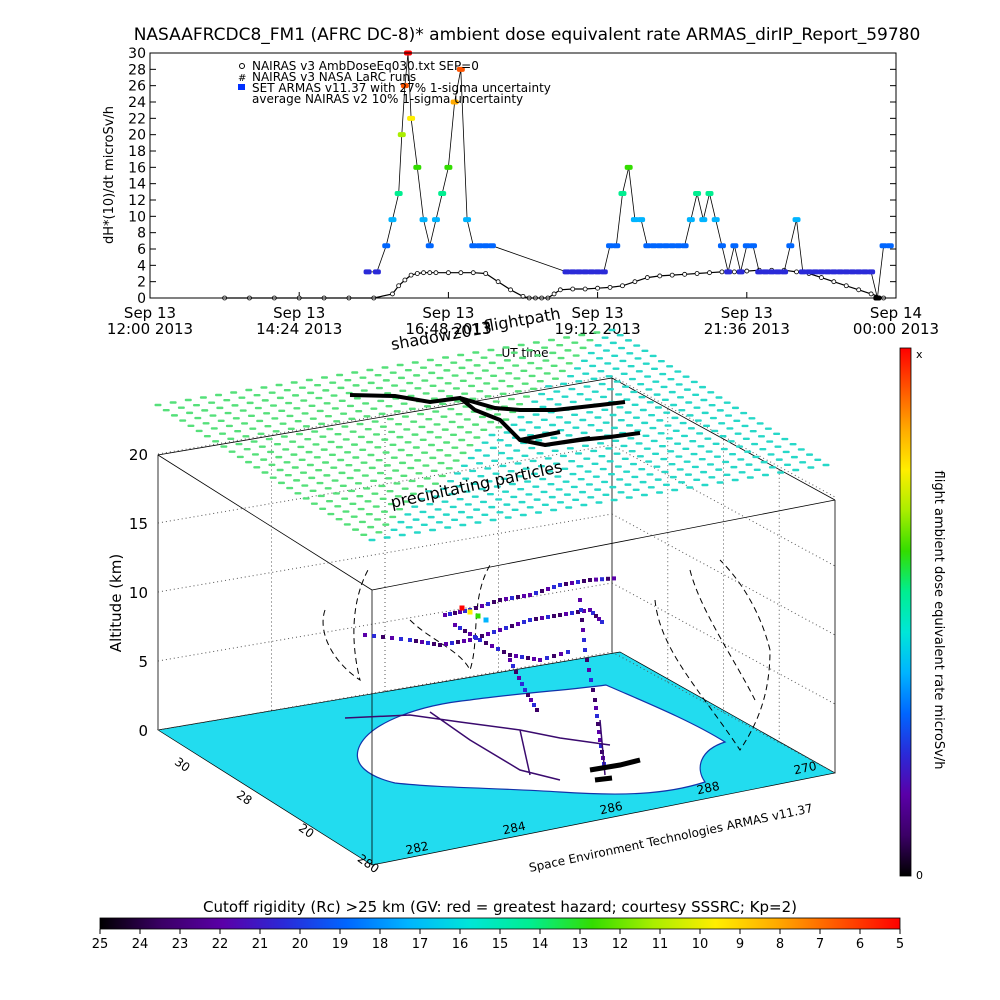  I want to click on annotation-precipitating: precipitating particles, so click(476, 484).